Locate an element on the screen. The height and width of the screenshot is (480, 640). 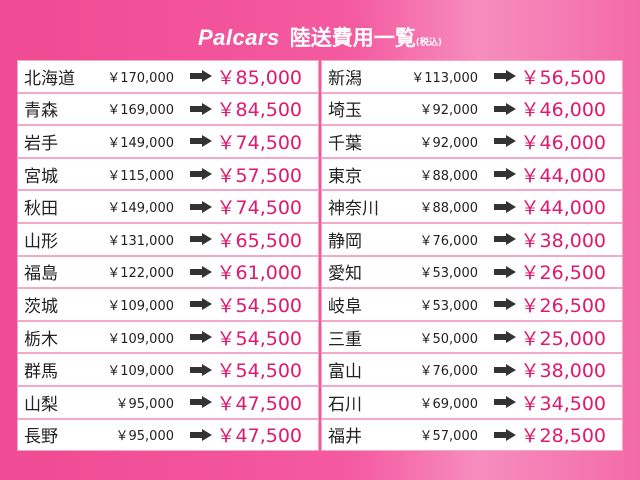
table-row: 福島 ￥122,000 ￥61,000 is located at coordinates (168, 272).